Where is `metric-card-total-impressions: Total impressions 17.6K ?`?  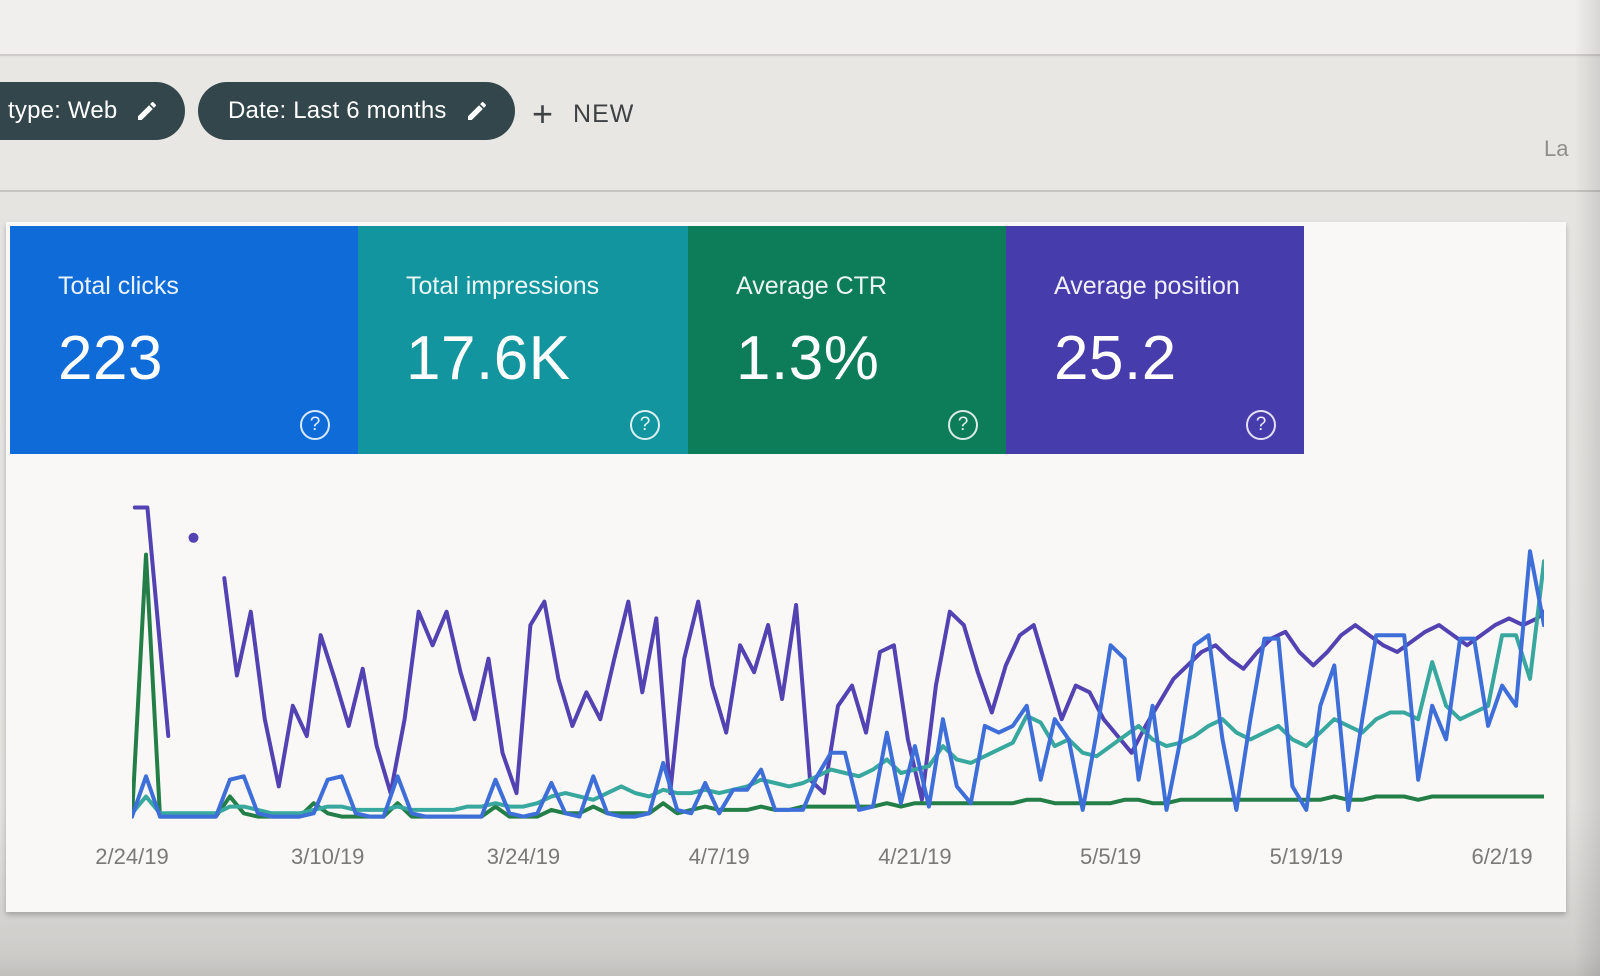
metric-card-total-impressions: Total impressions 17.6K ? is located at coordinates (523, 340).